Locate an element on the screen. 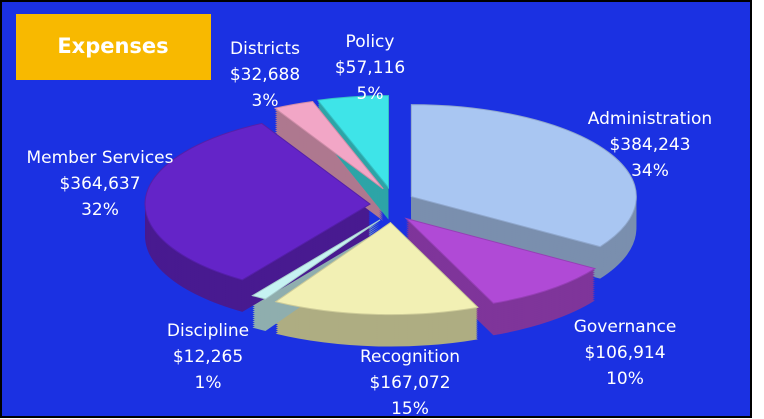 The image size is (764, 419). value-label: $32,688 is located at coordinates (265, 75).